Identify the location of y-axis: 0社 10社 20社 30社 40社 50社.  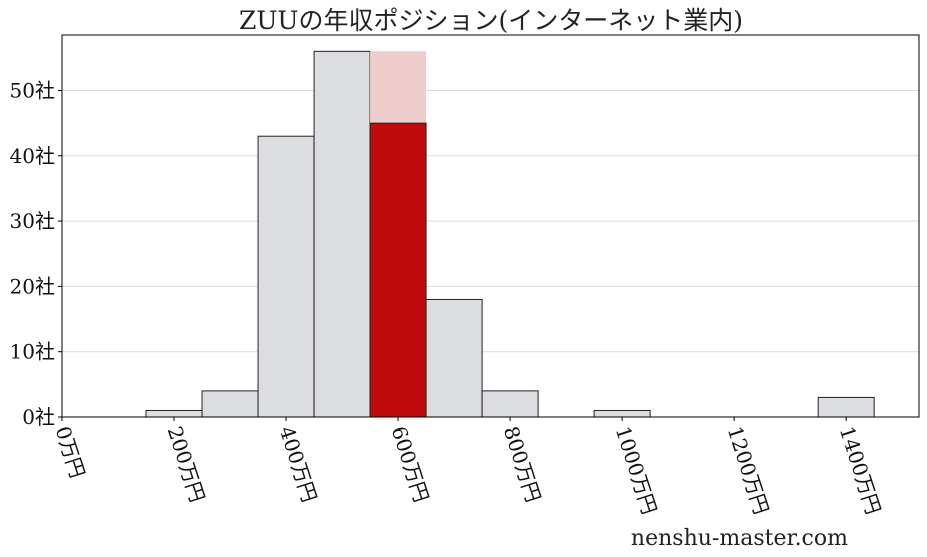
(36, 254).